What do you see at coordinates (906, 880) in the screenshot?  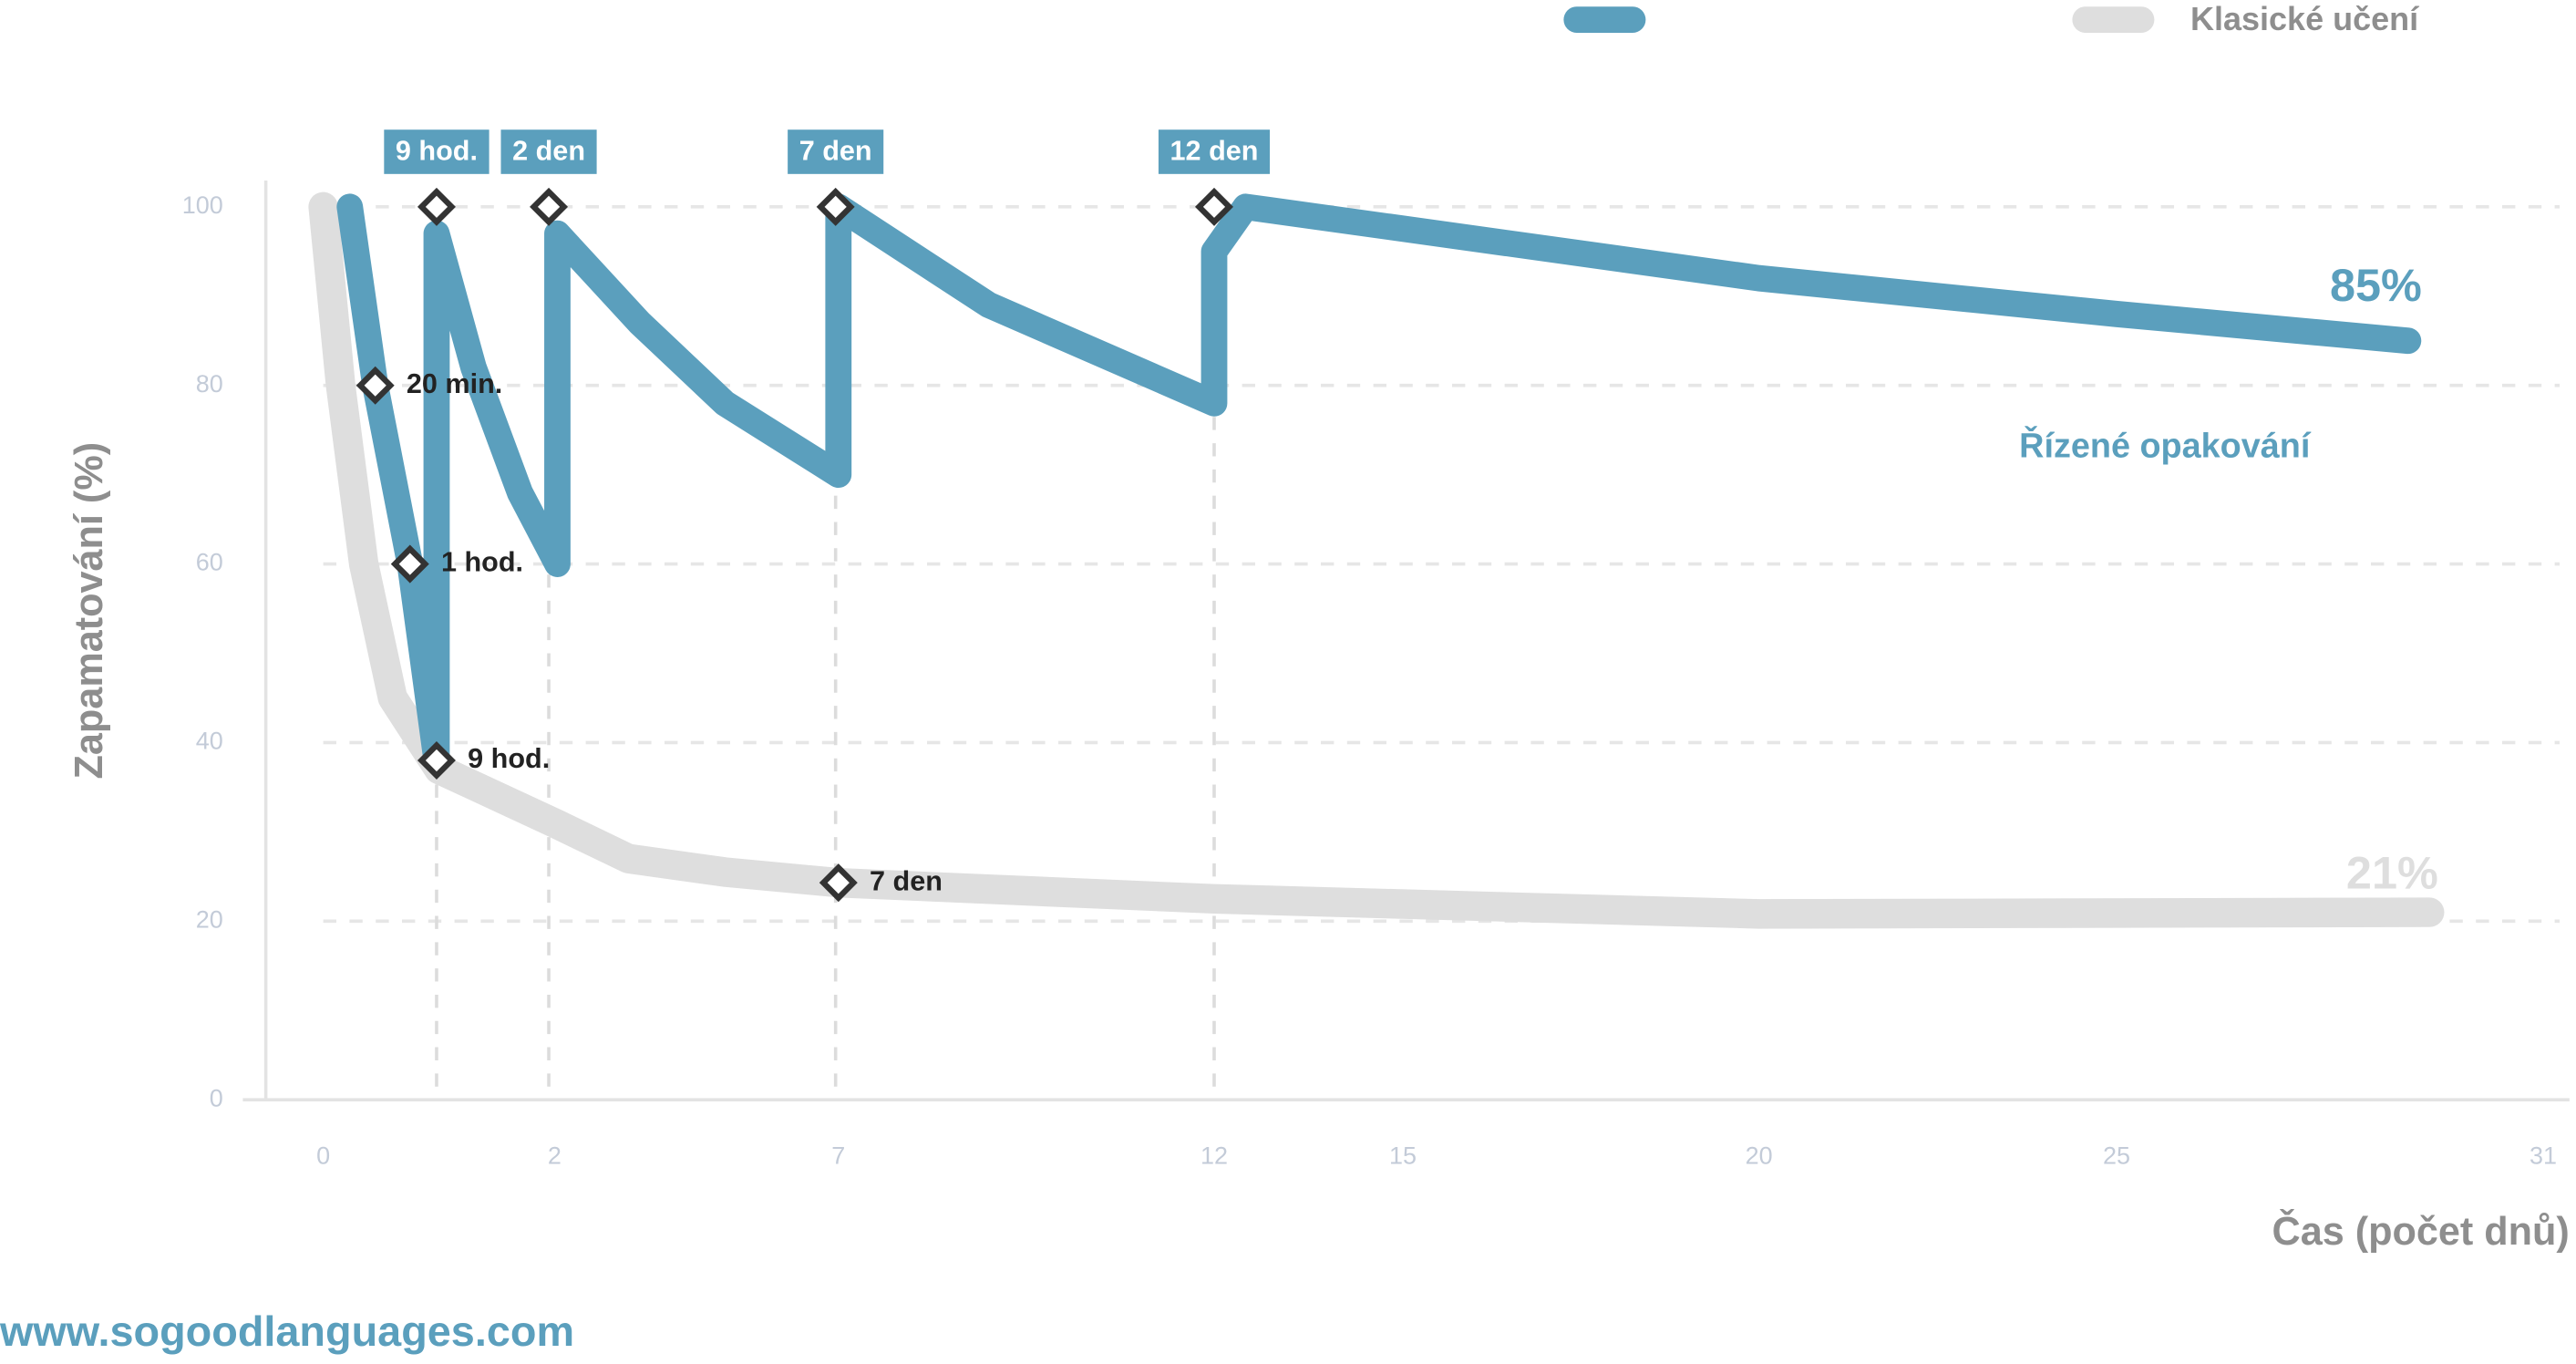 I see `annotation-label: 7 den` at bounding box center [906, 880].